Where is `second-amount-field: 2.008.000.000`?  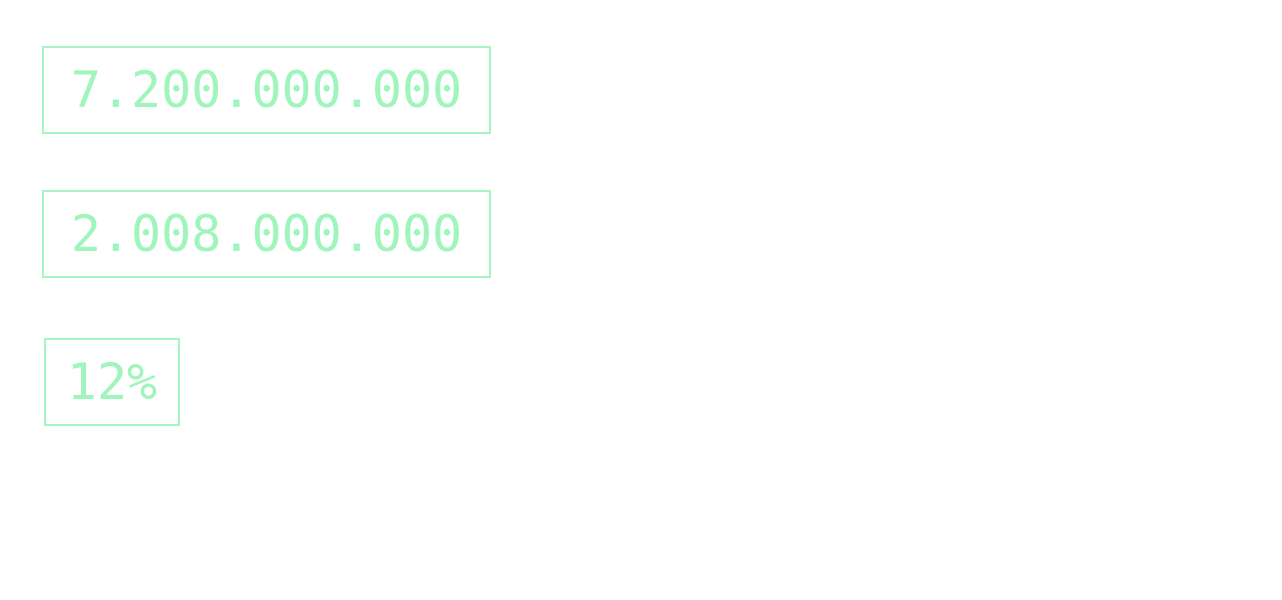 second-amount-field: 2.008.000.000 is located at coordinates (266, 234).